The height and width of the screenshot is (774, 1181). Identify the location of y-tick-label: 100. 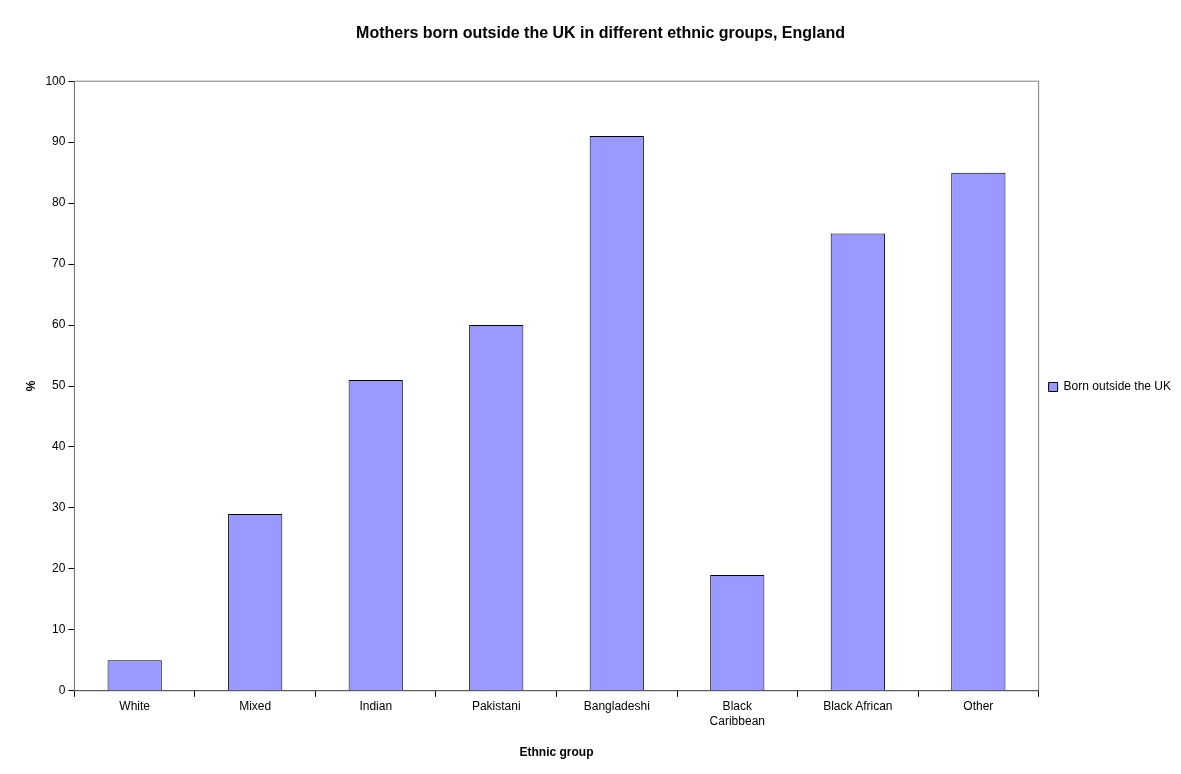
(55, 80).